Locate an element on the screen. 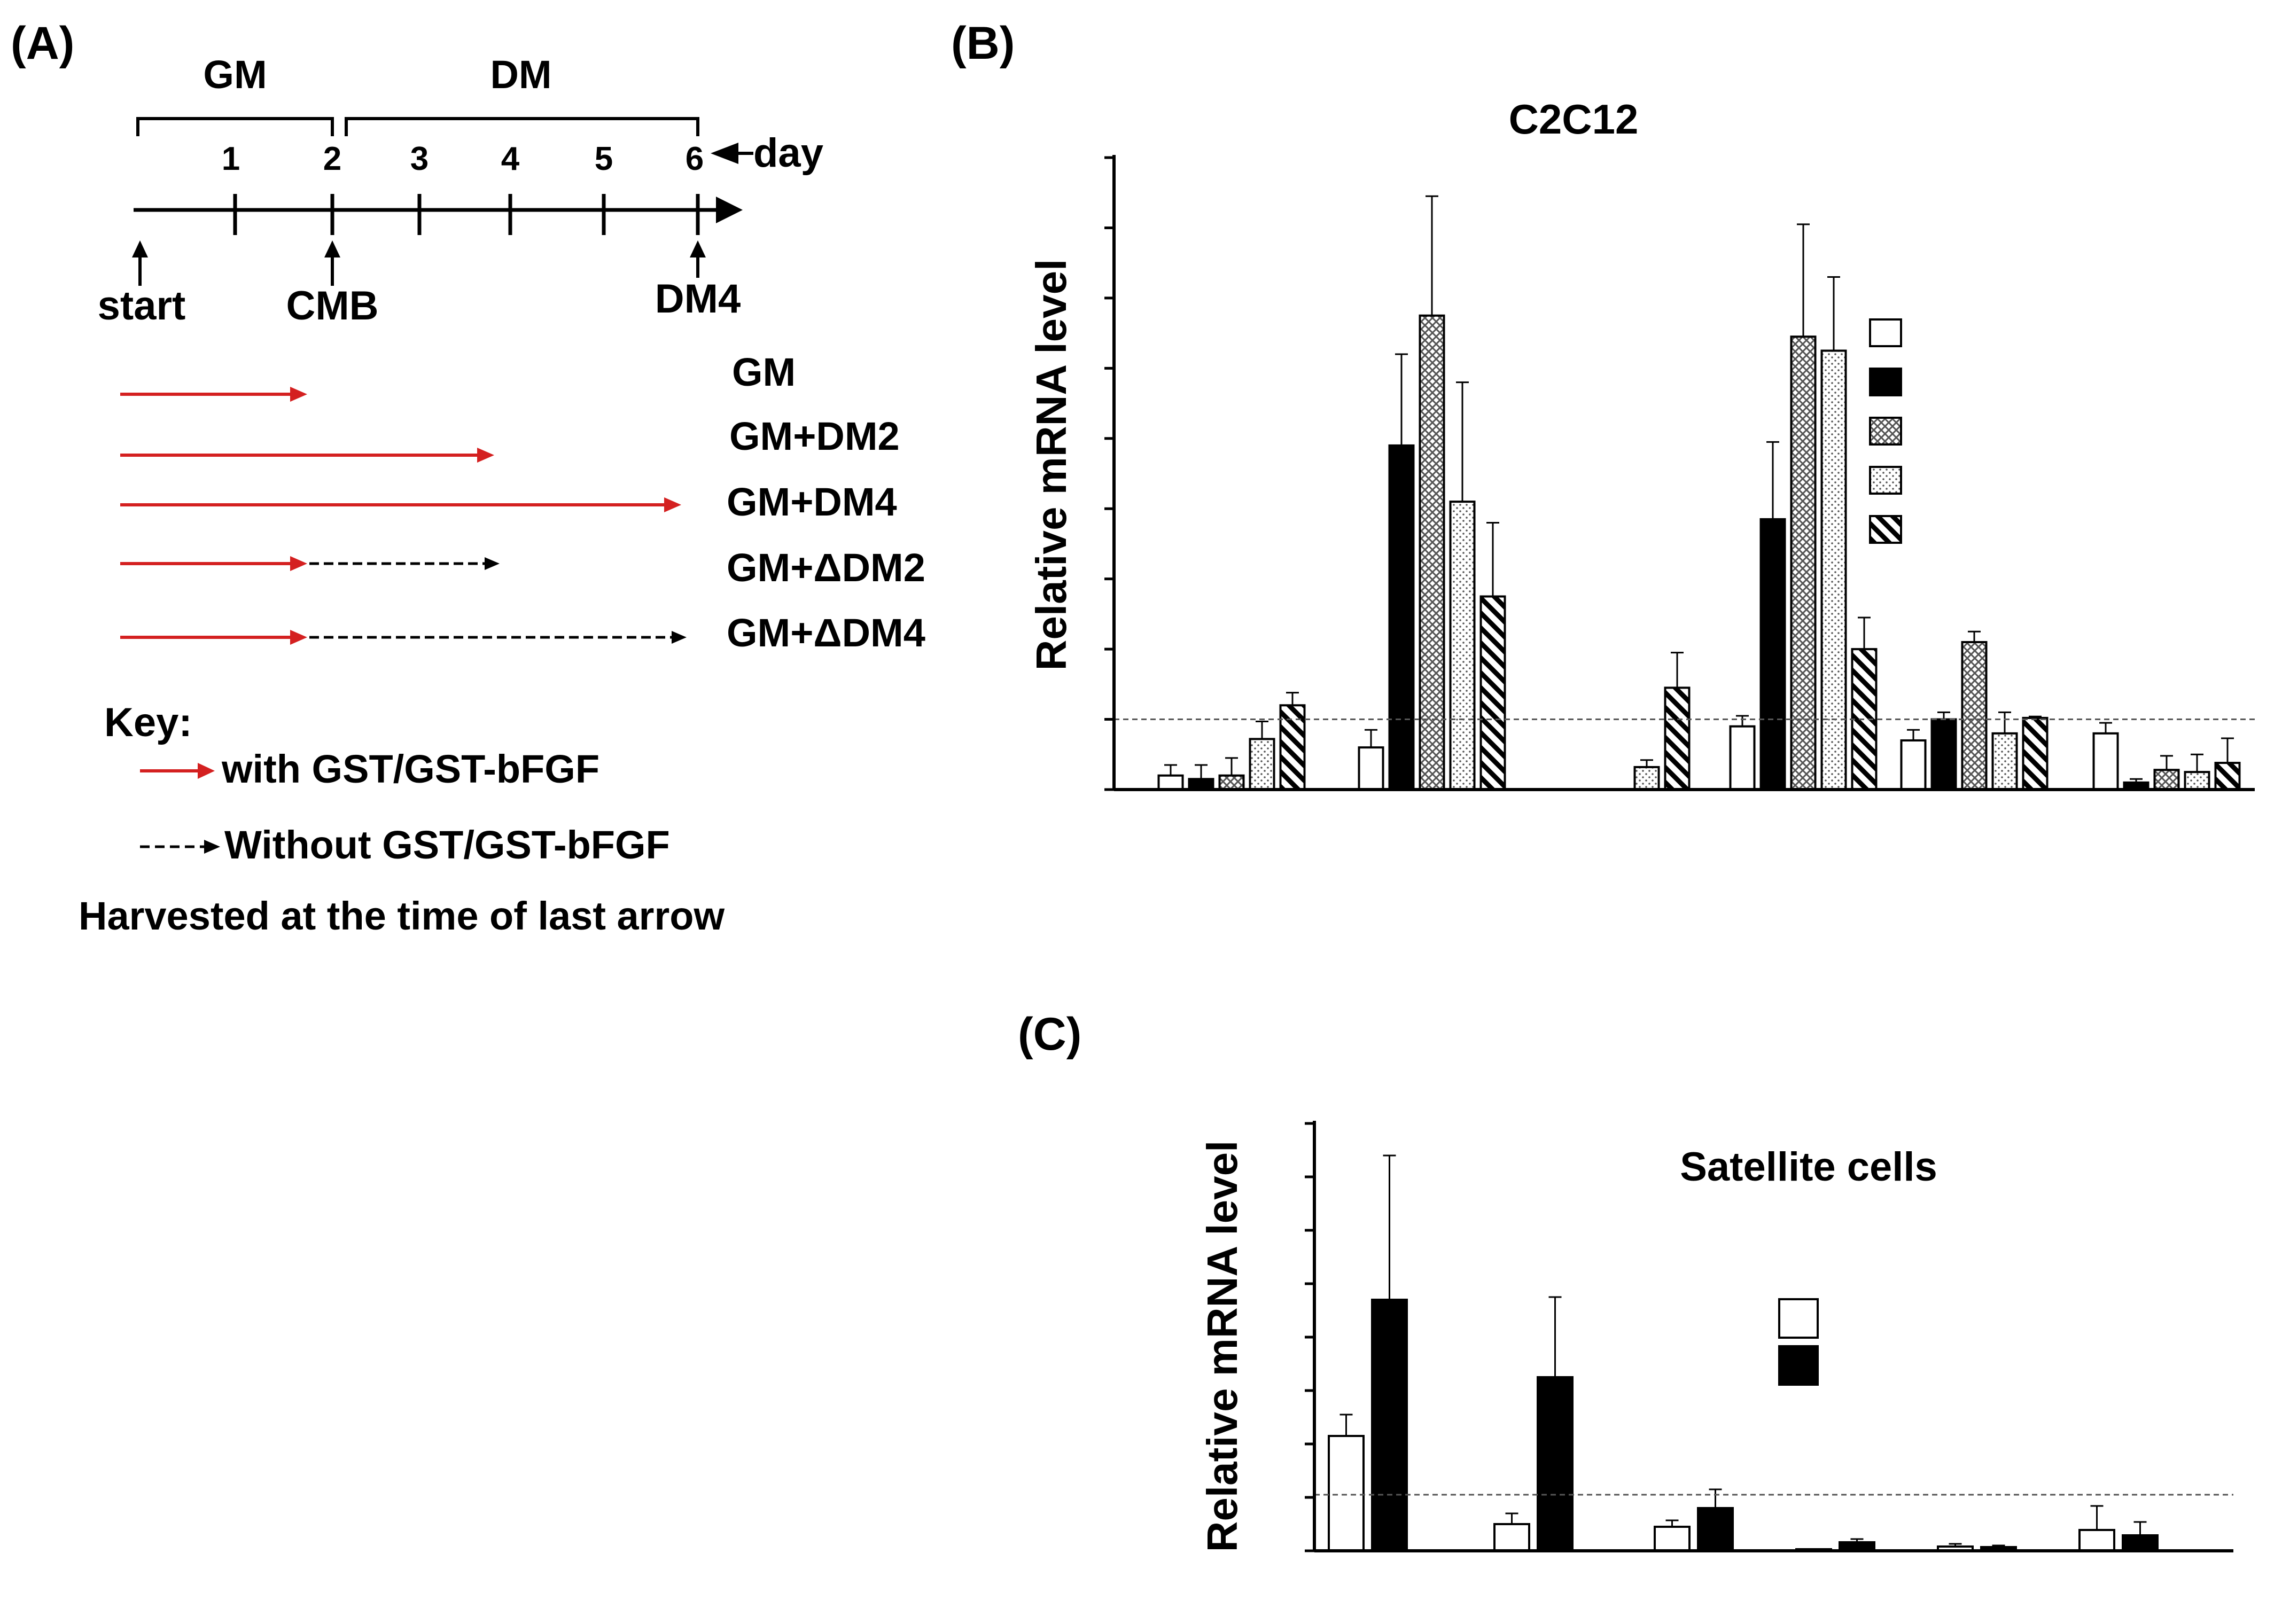  cmb-marker: CMB is located at coordinates (332, 284).